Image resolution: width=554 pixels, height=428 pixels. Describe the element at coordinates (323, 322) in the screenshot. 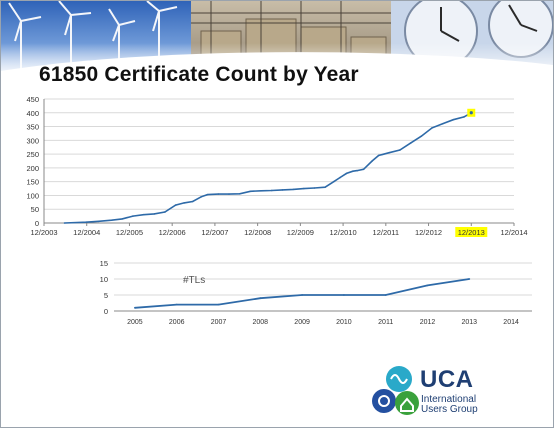

I see `x-tick-labels: 2005 2006 2007 2008 2009 2010 2011 2012 2013 2014` at that location.